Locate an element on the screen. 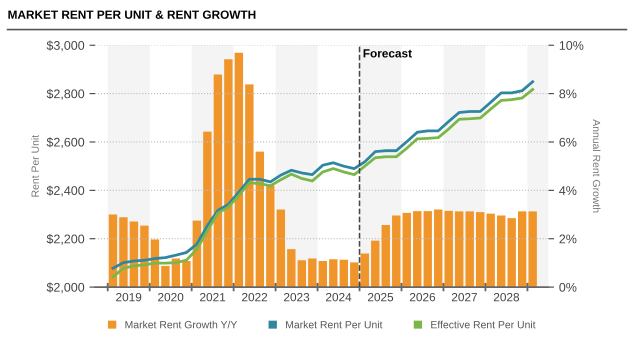  x-tick-label: 2024 is located at coordinates (339, 297).